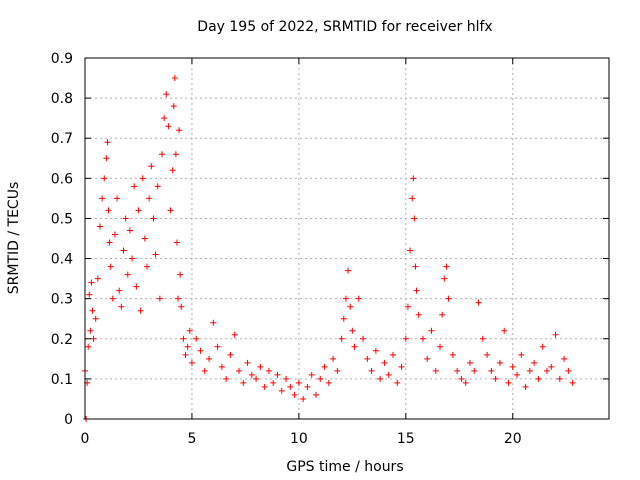 This screenshot has width=640, height=480. What do you see at coordinates (62, 179) in the screenshot?
I see `y-tick-label: 0.6` at bounding box center [62, 179].